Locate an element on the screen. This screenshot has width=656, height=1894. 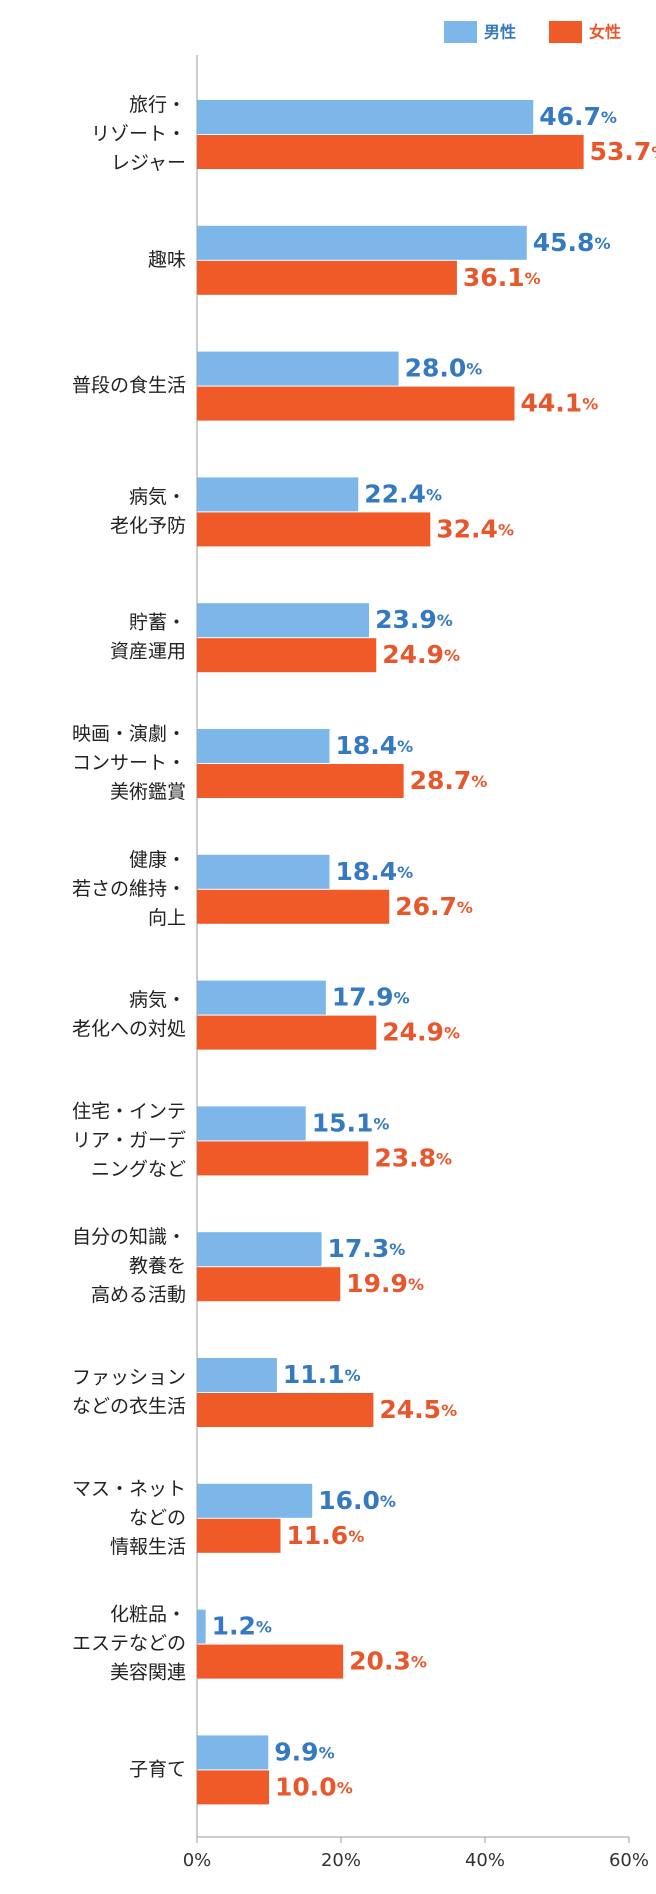
value-label: 45.8% is located at coordinates (572, 242).